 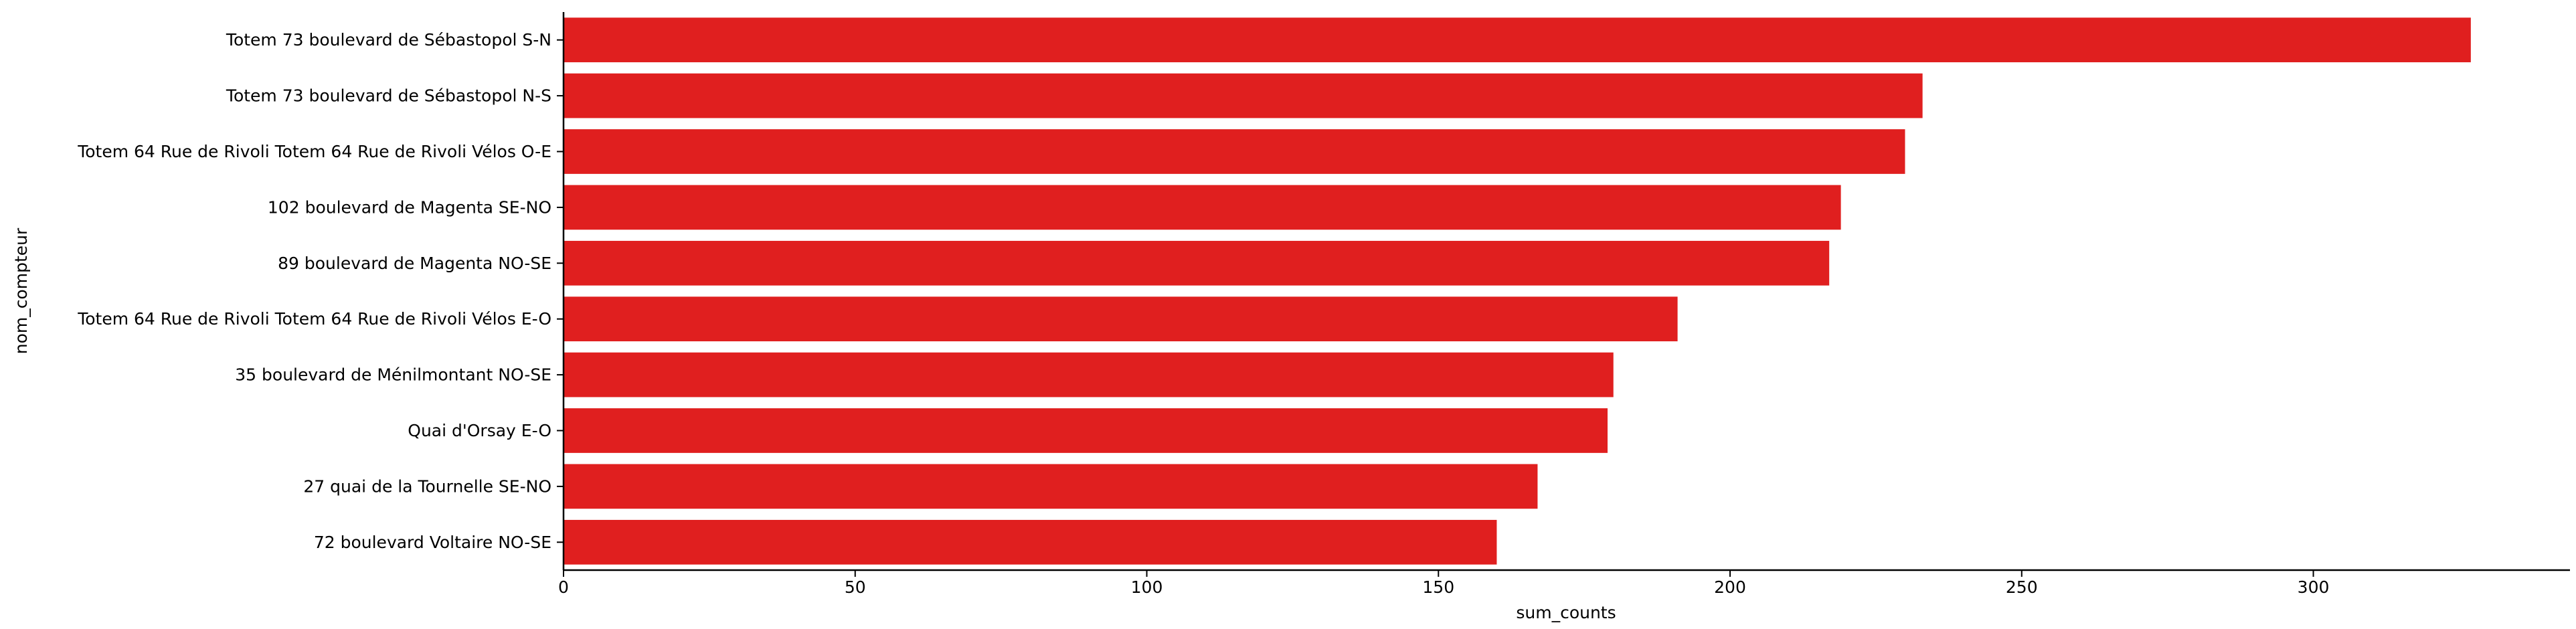 I want to click on x-tick-label: 250, so click(x=2022, y=587).